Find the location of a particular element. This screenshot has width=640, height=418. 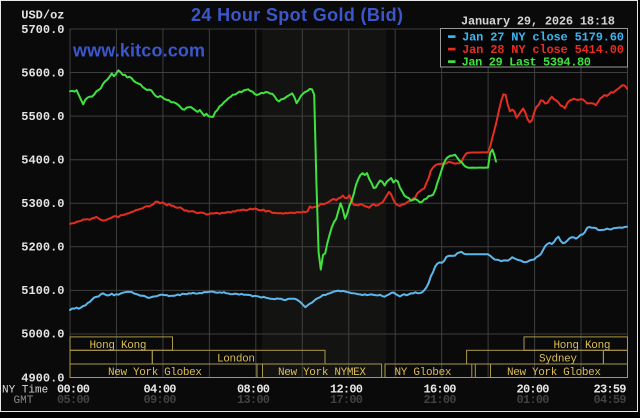

svg-text: NY Time is located at coordinates (25, 390).